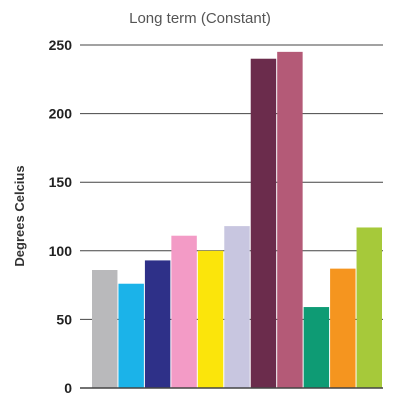  What do you see at coordinates (61, 114) in the screenshot?
I see `y-tick-label: 200` at bounding box center [61, 114].